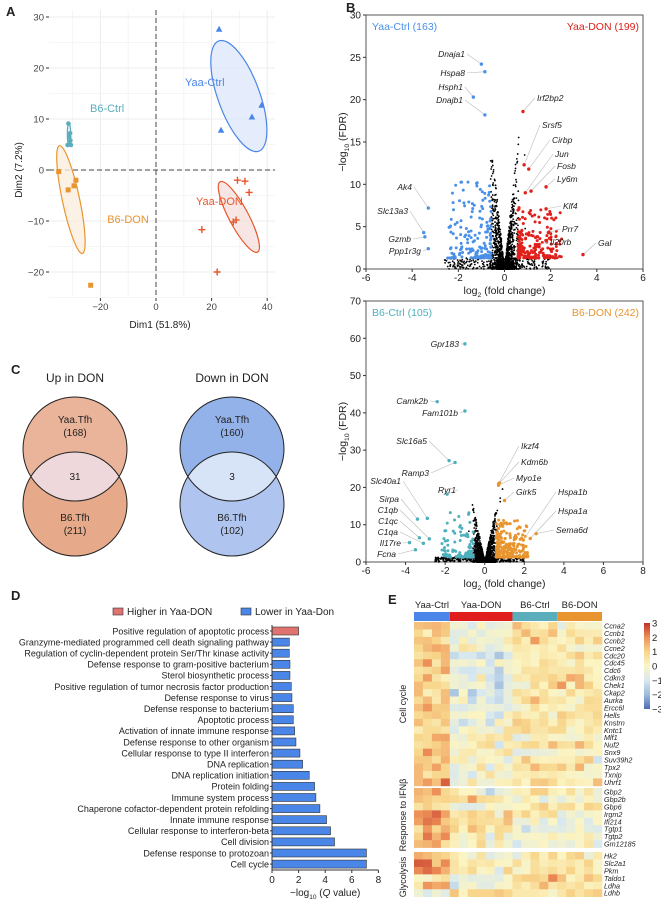 The height and width of the screenshot is (900, 661). What do you see at coordinates (404, 27) in the screenshot?
I see `down-count-label: Yaa-Ctrl (163)` at bounding box center [404, 27].